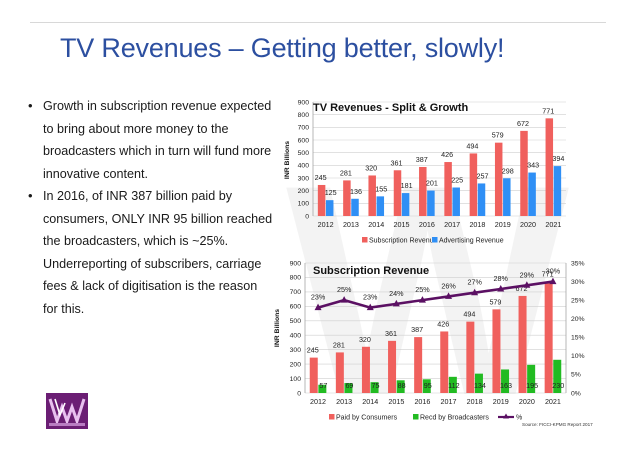  I want to click on data-label-paid: 387, so click(417, 329).